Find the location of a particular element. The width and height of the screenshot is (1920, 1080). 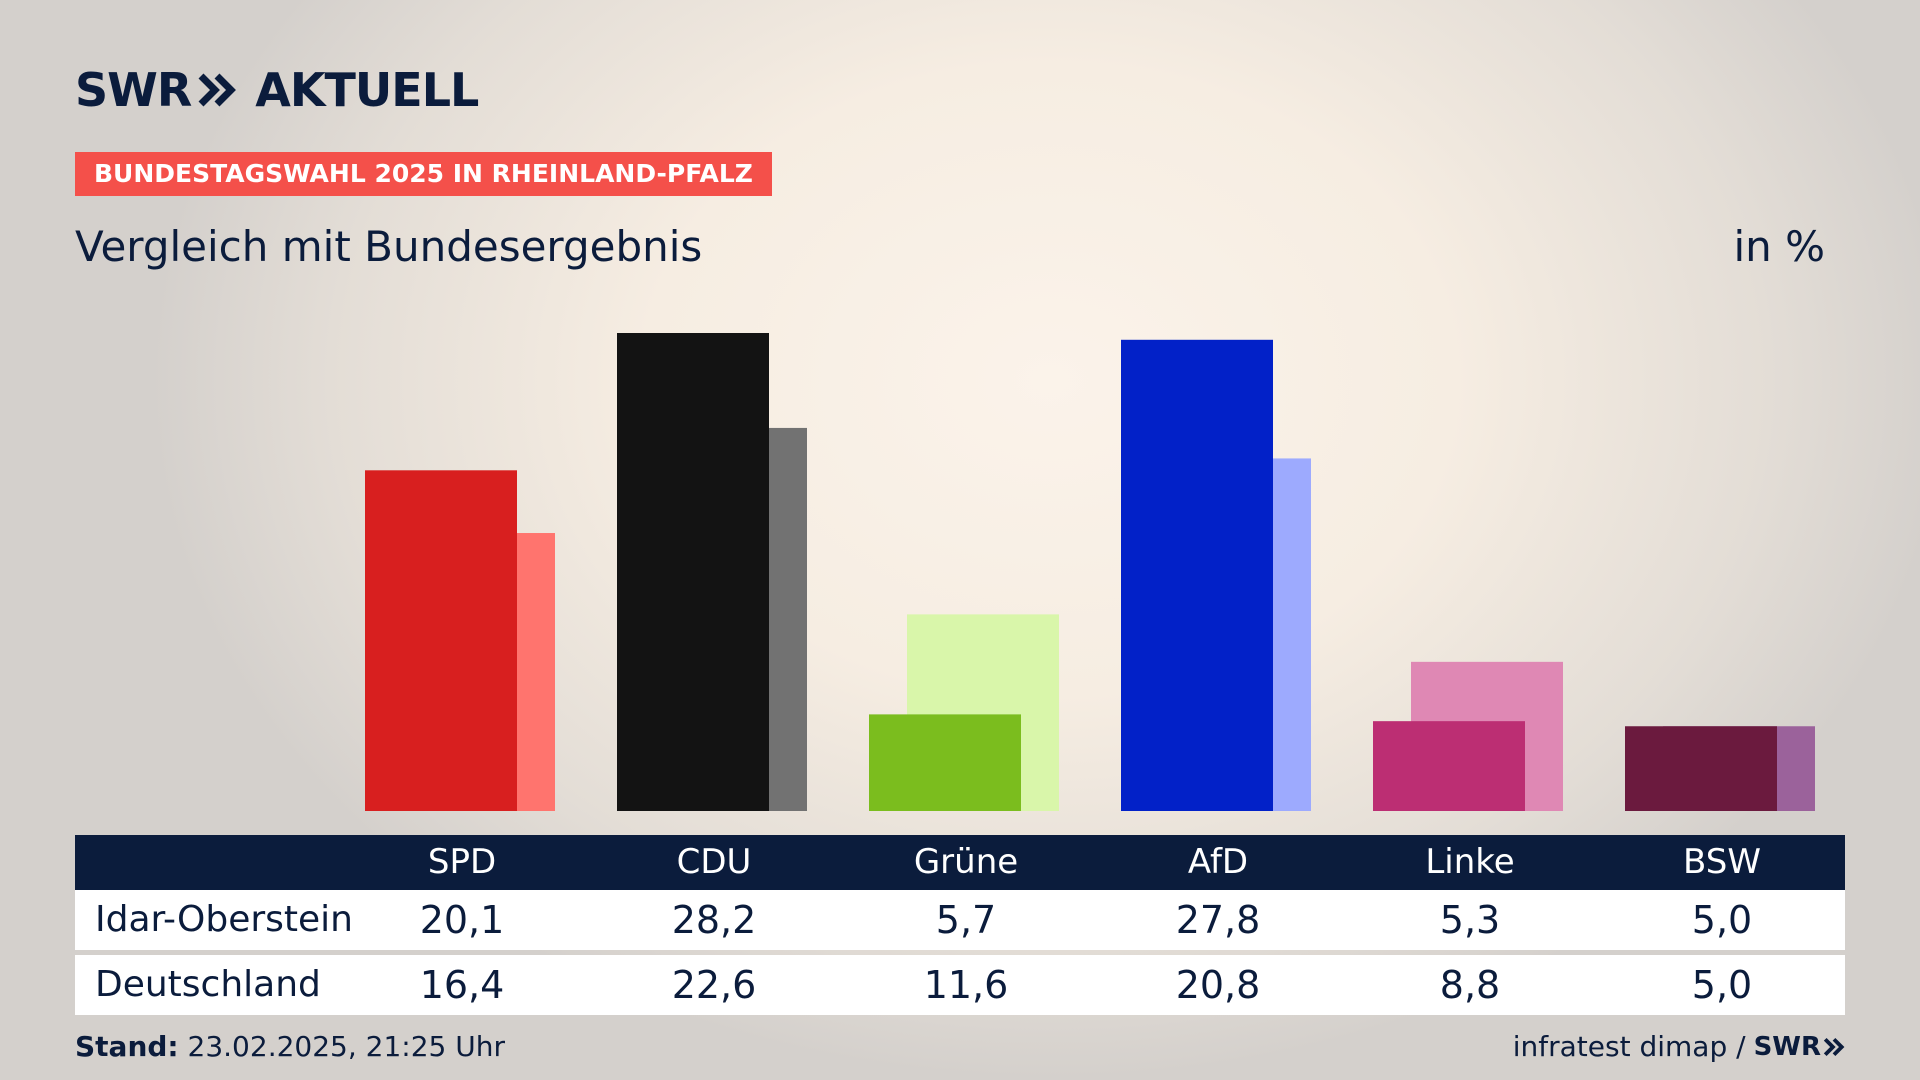

cell-idar-oberstein-afd: 27,8 is located at coordinates (1218, 920).